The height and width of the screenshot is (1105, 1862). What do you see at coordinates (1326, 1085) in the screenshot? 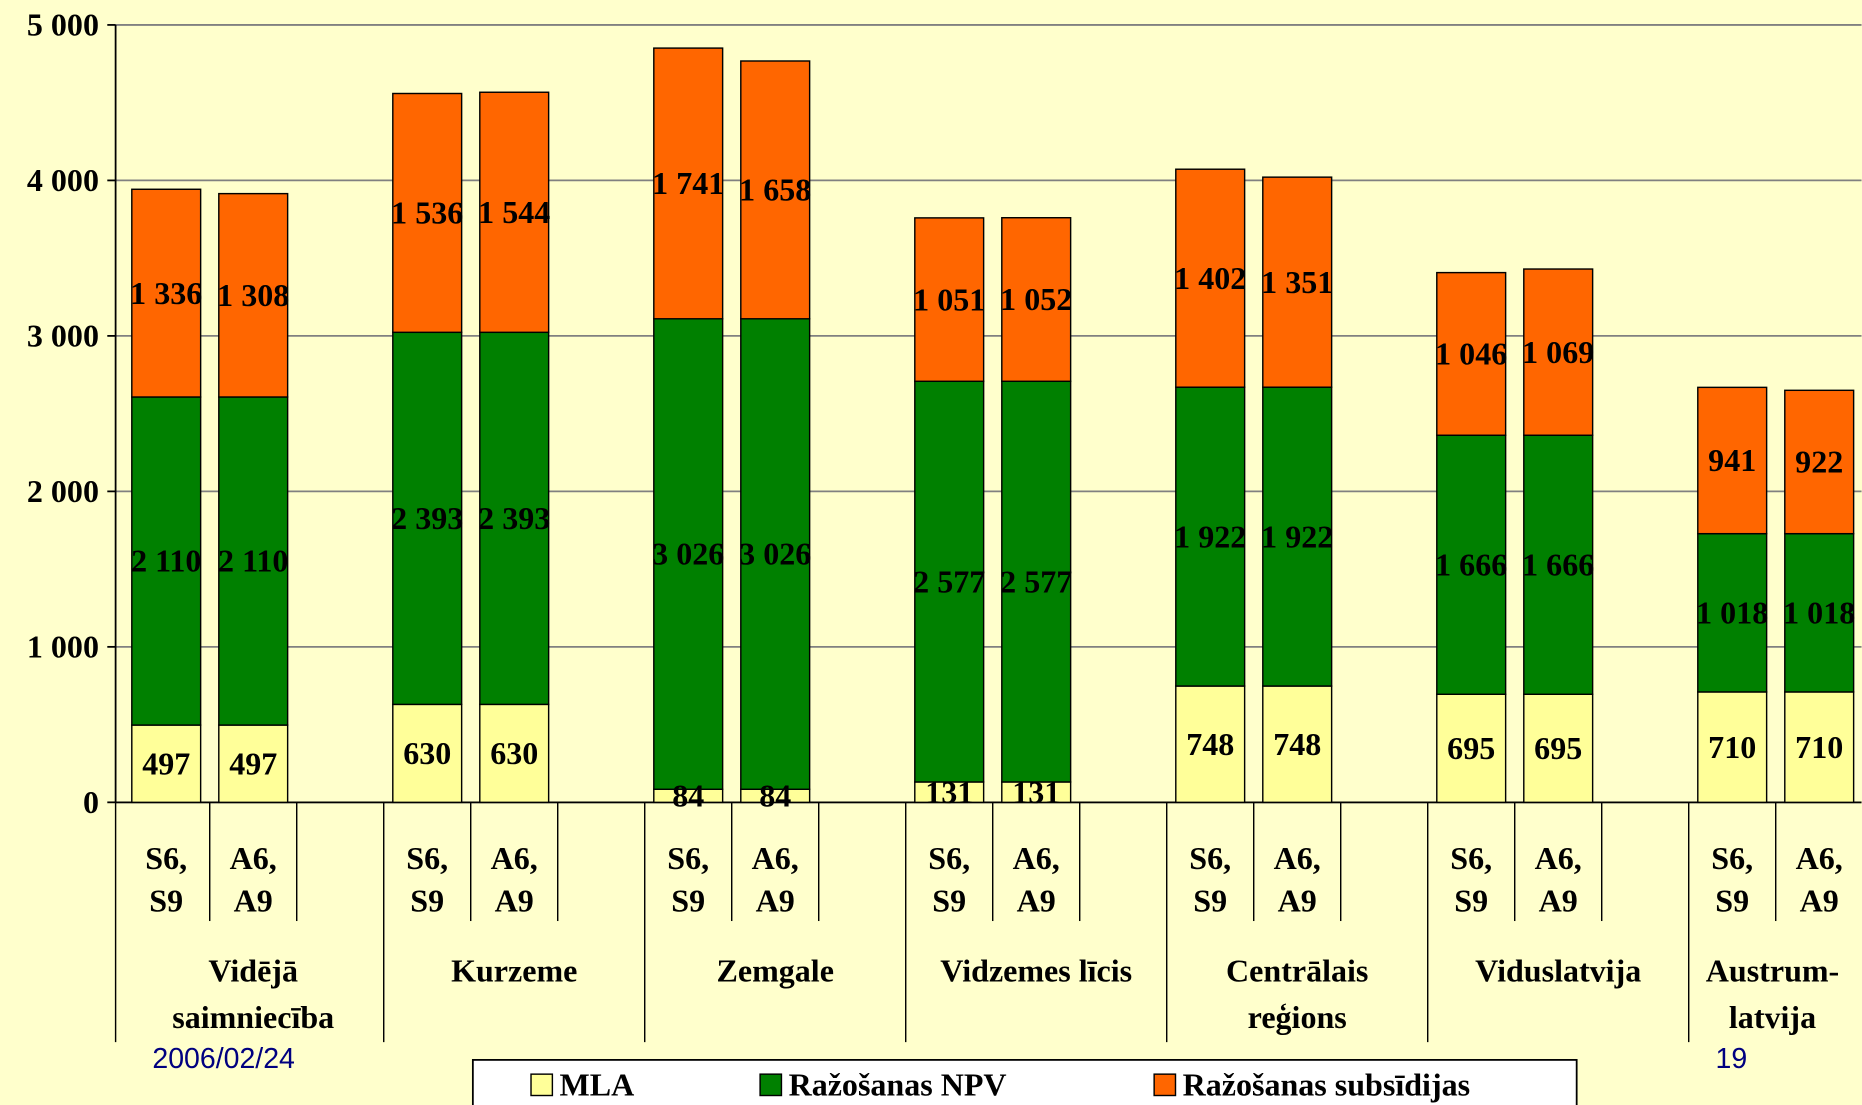
I see `legend-label: Ražošanas subsīdijas` at bounding box center [1326, 1085].